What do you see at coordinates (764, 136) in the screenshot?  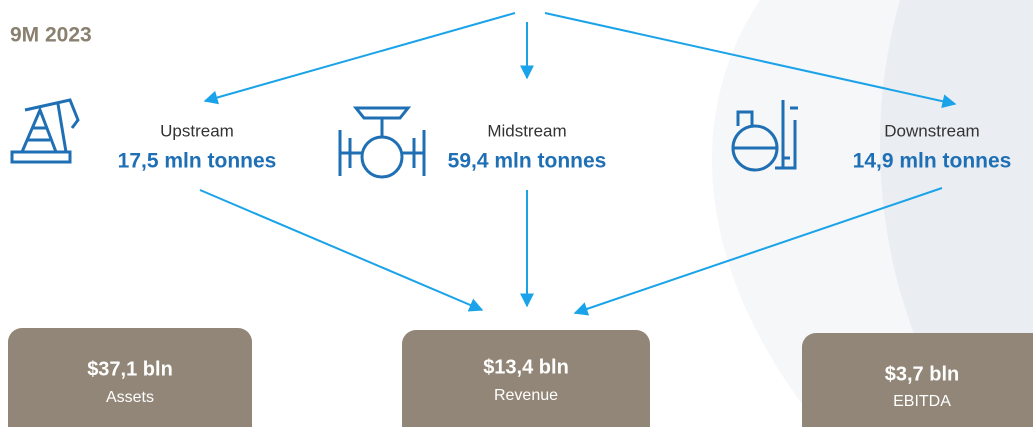 I see `downstream-icon` at bounding box center [764, 136].